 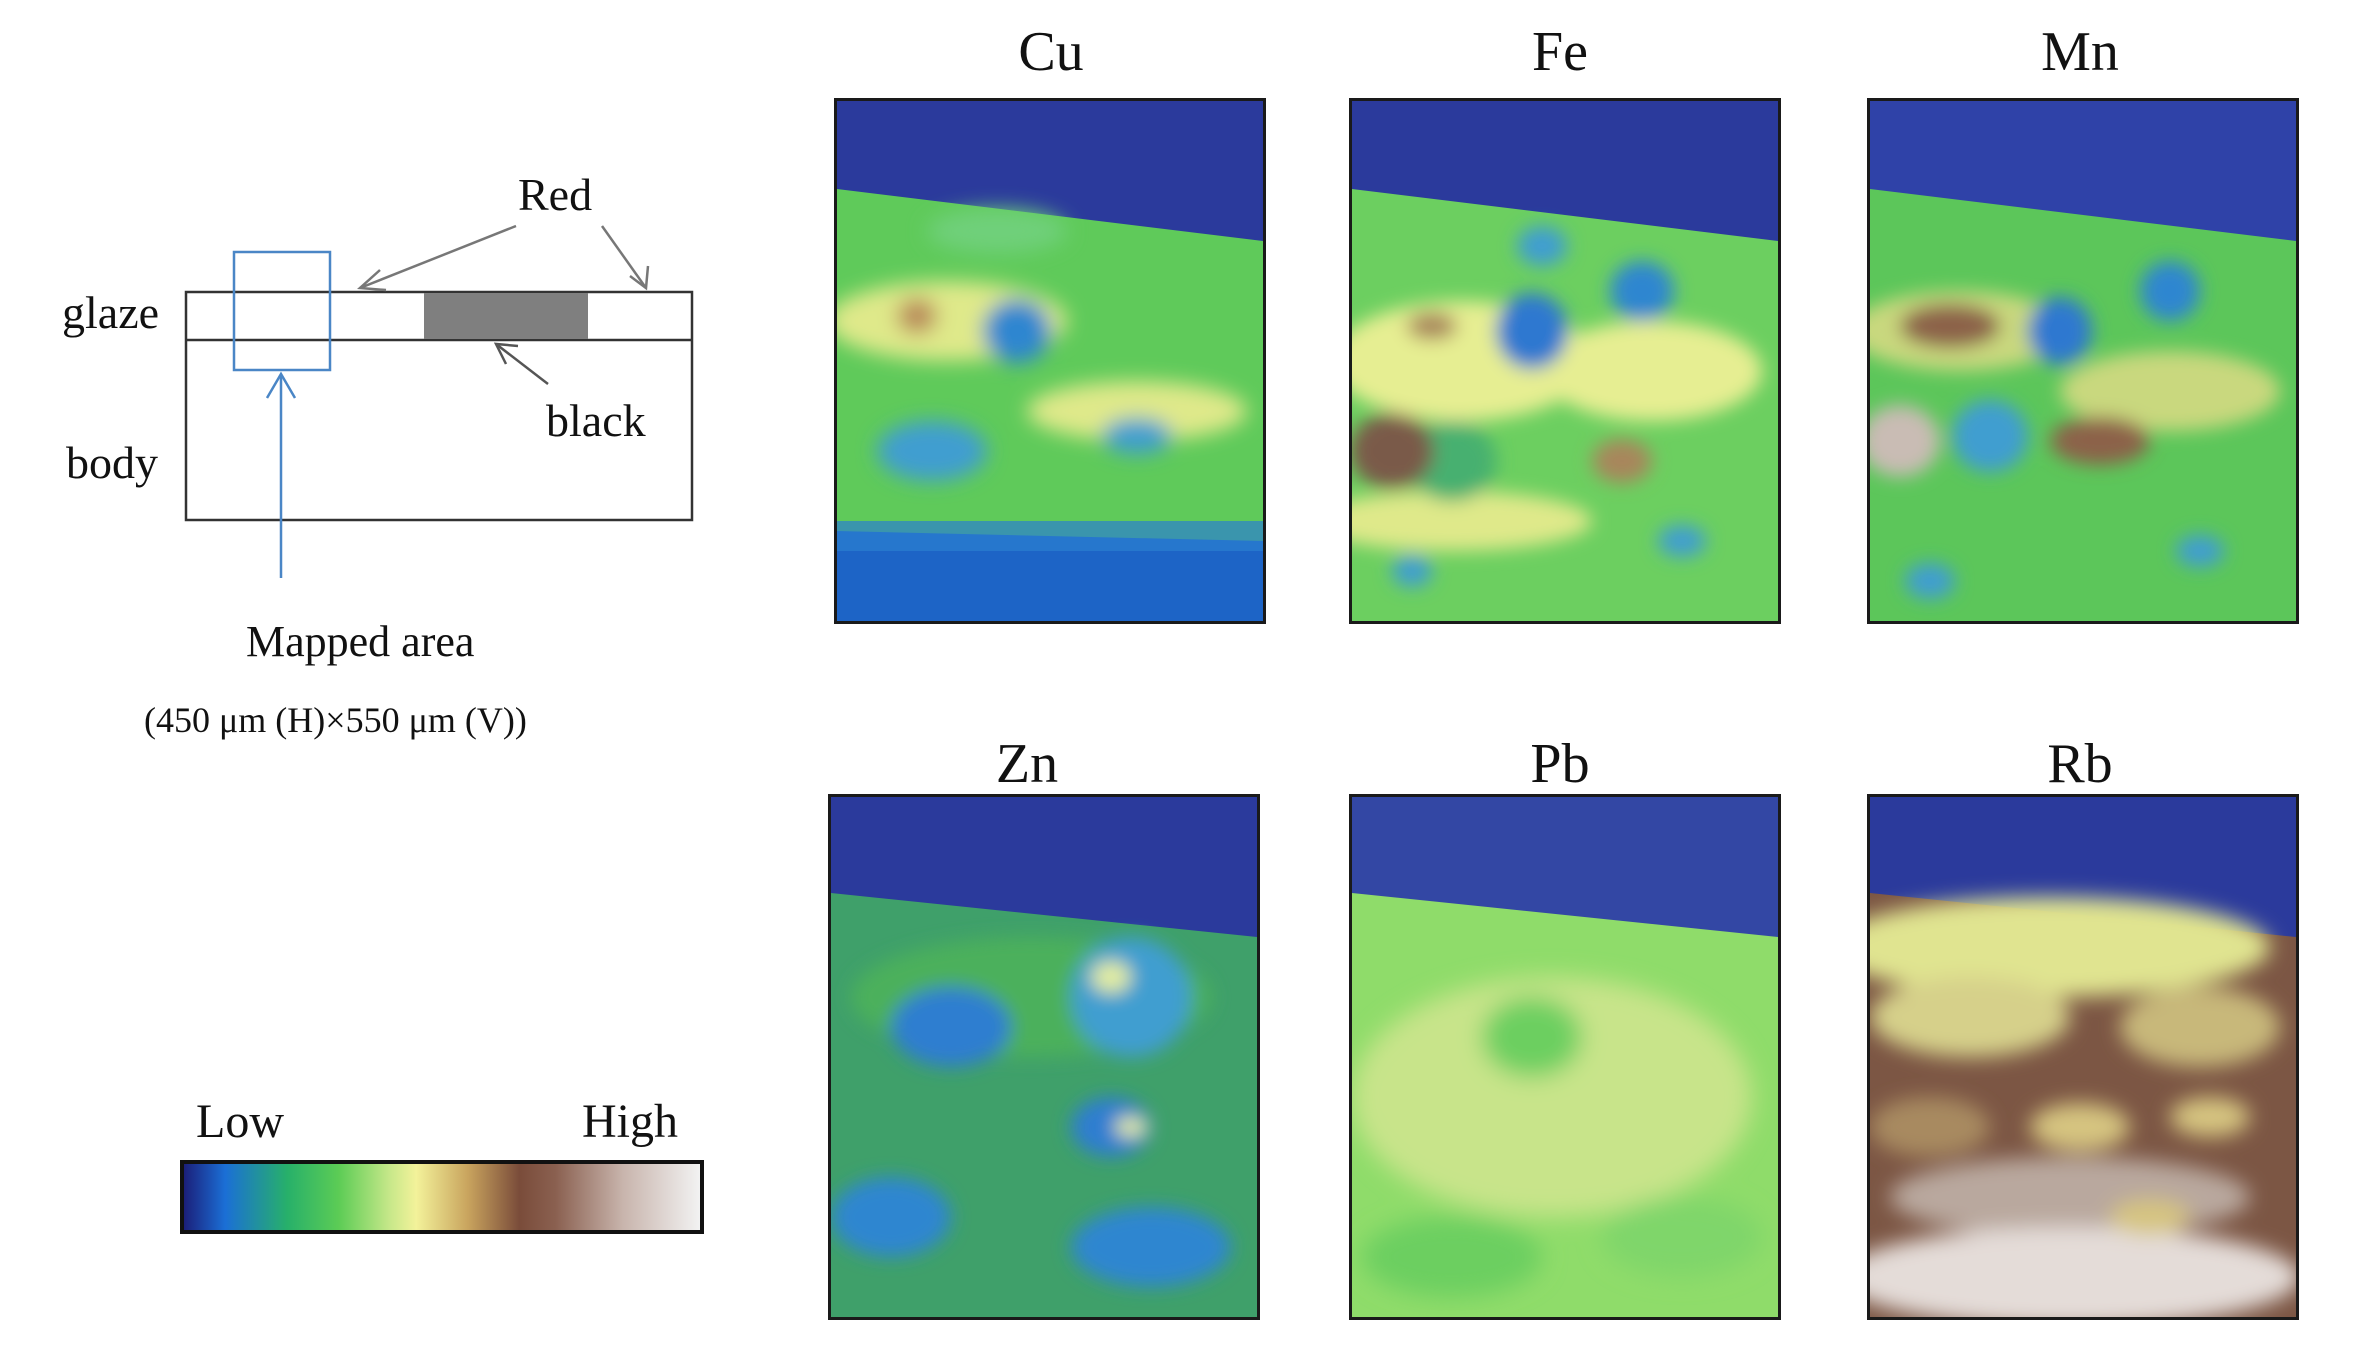 What do you see at coordinates (1044, 1057) in the screenshot?
I see `map-zn` at bounding box center [1044, 1057].